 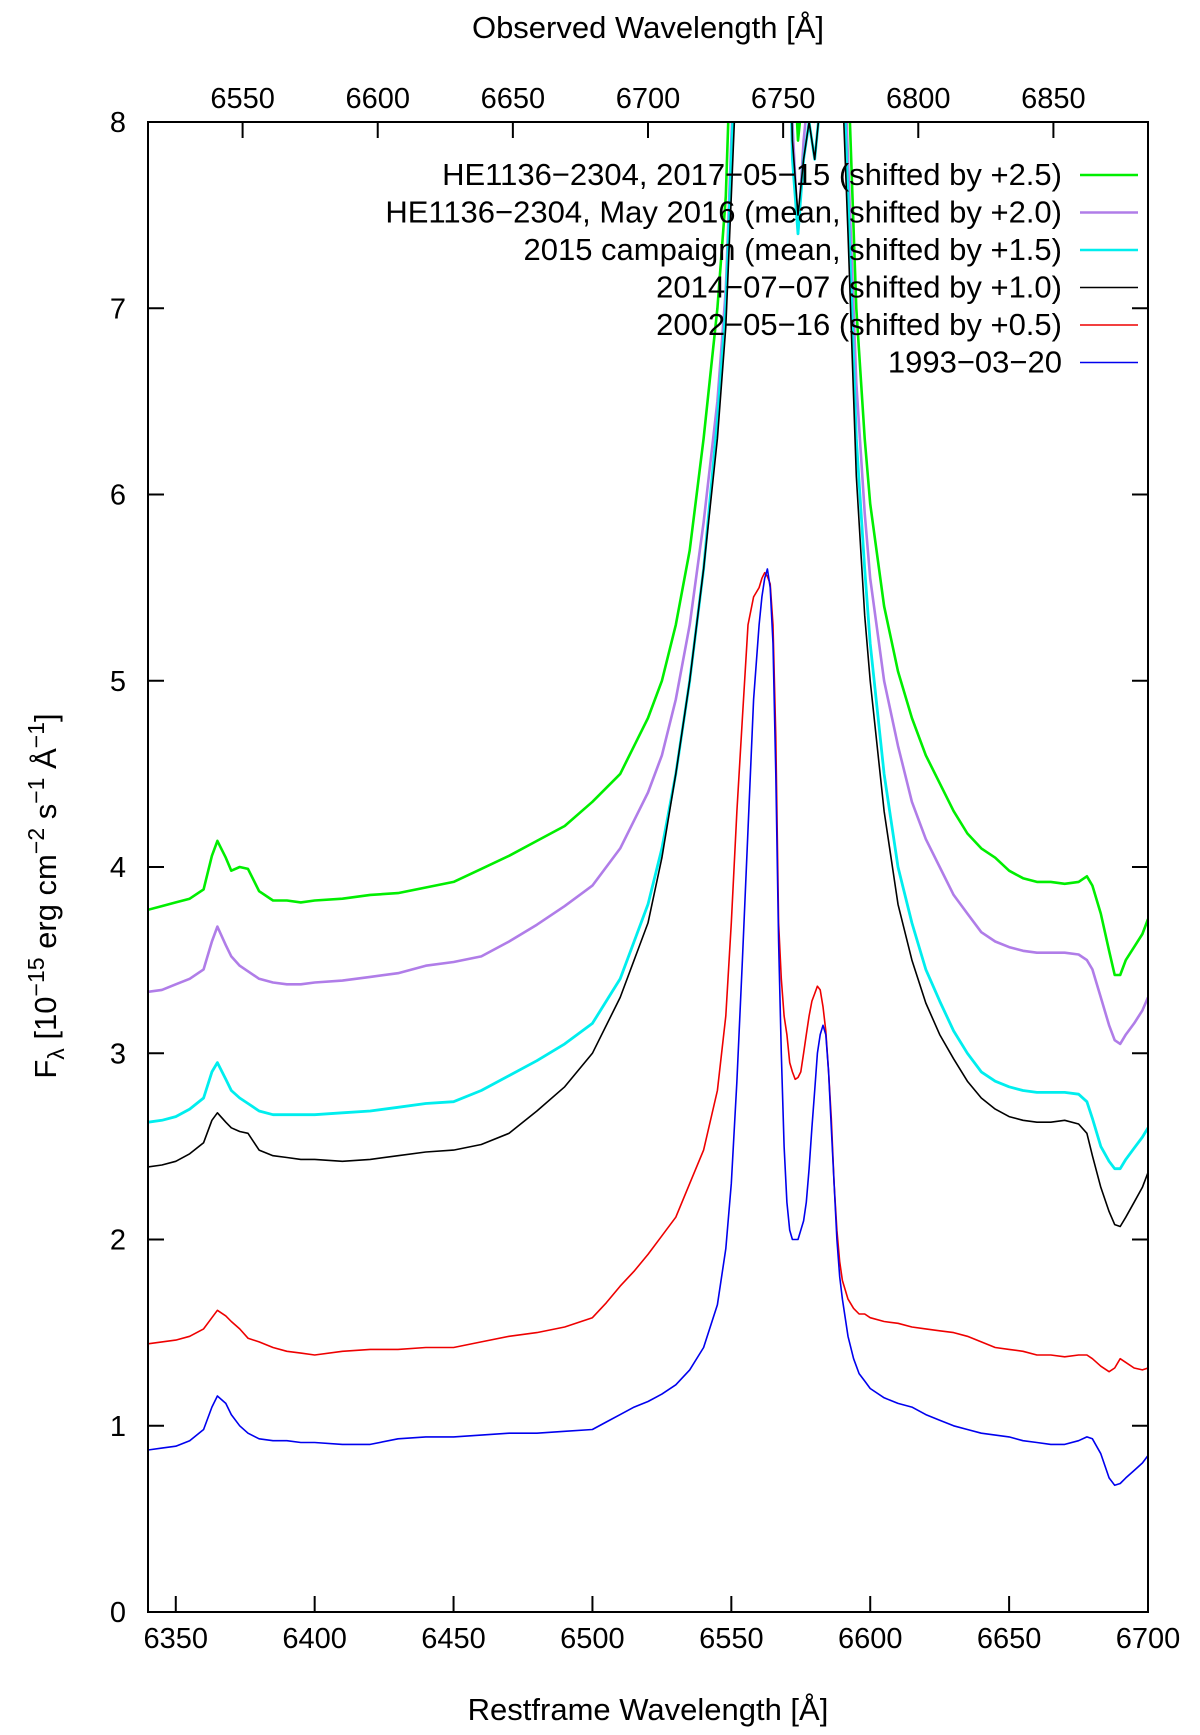 I want to click on bottom-axis-title: Restframe Wavelength [Å], so click(x=648, y=1709).